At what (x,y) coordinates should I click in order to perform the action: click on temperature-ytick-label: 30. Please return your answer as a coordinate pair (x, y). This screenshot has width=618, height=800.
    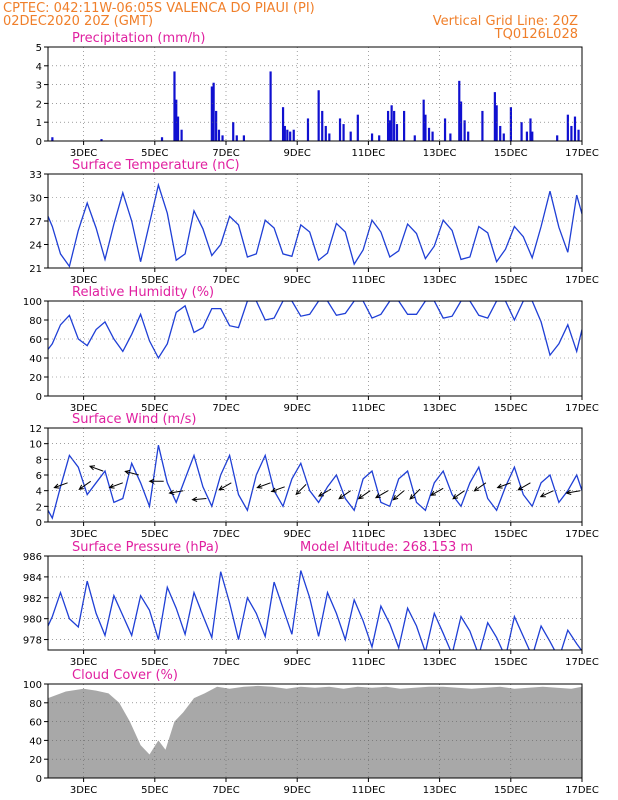
    Looking at the image, I should click on (35, 199).